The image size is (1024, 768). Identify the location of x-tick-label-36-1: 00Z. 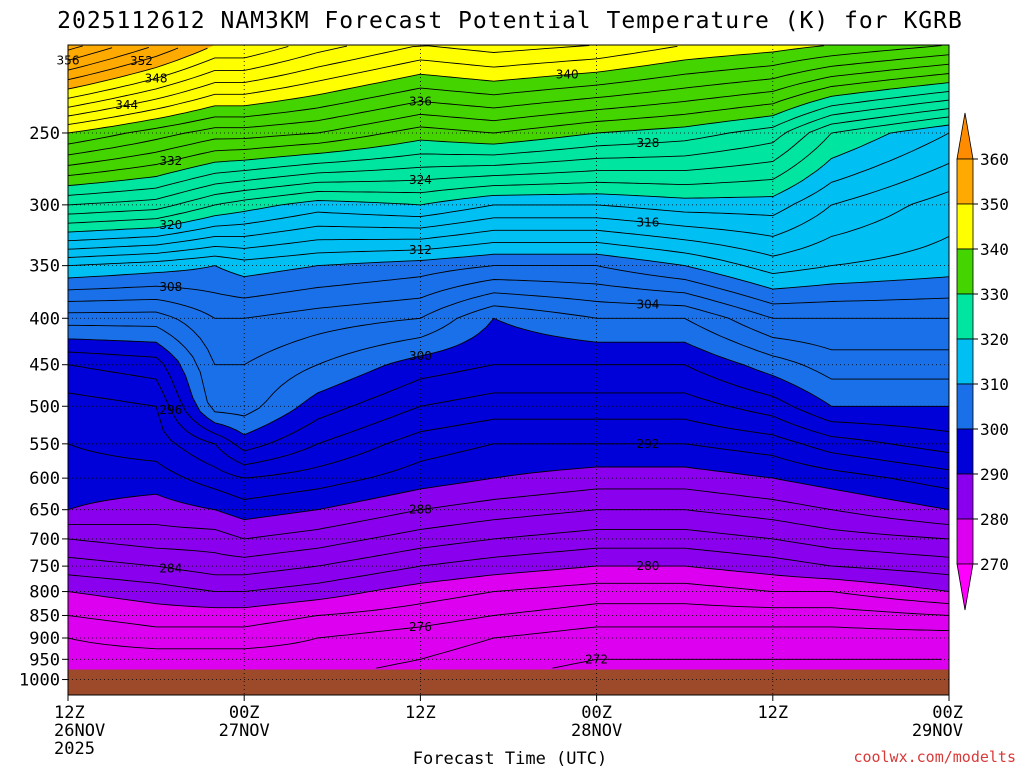
(596, 713).